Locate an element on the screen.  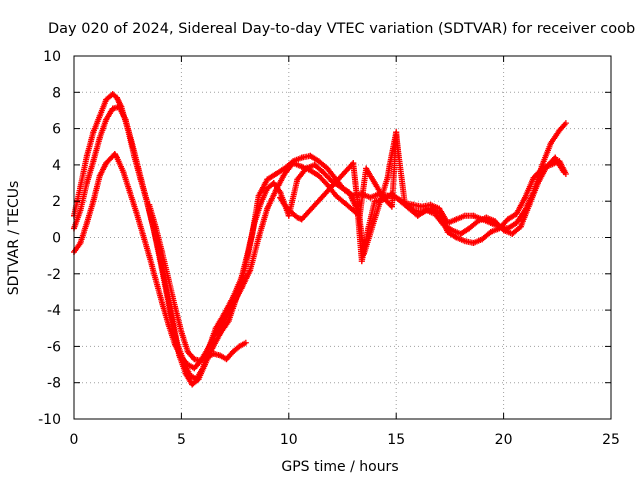
y-tick-label: 0 is located at coordinates (56, 239).